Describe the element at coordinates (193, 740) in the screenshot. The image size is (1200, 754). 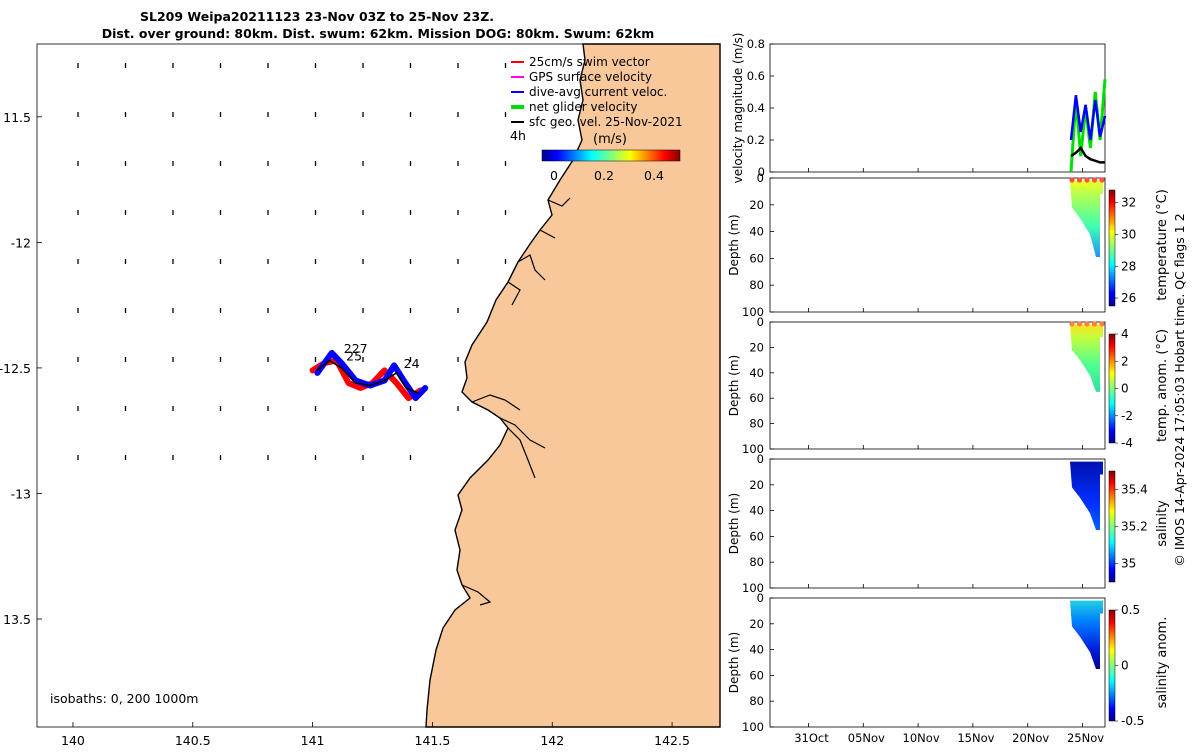
I see `map-xtick-label: 140.5` at that location.